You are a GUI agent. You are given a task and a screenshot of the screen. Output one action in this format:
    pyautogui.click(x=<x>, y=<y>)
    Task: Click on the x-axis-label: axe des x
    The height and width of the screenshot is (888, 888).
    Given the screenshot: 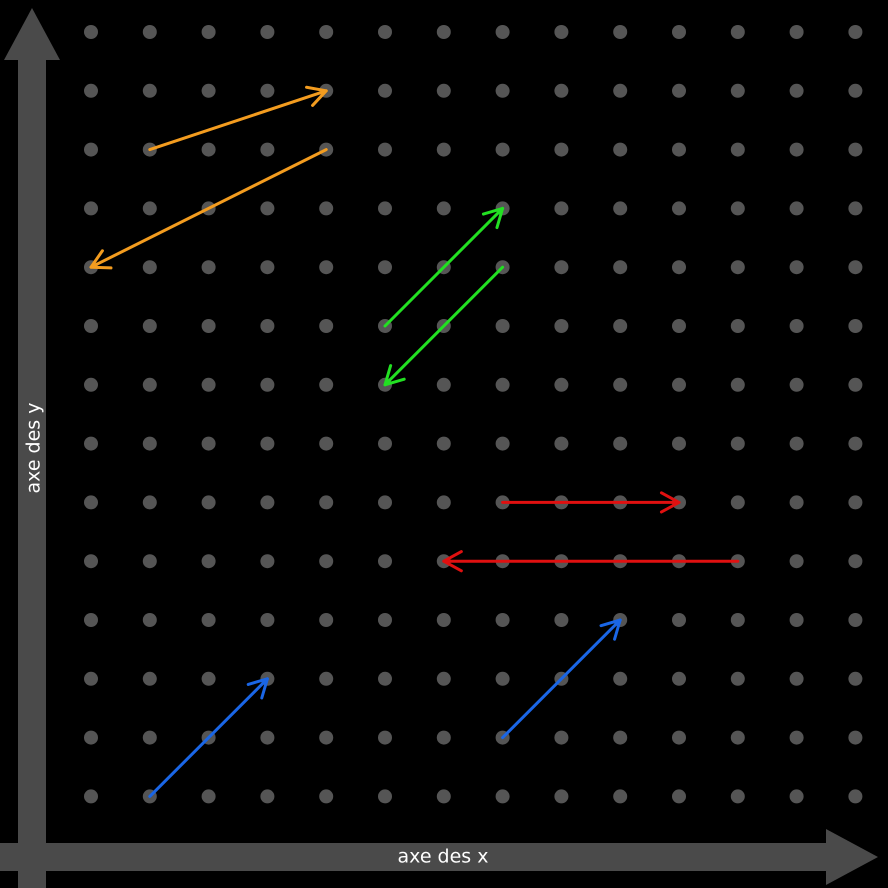 What is the action you would take?
    pyautogui.click(x=443, y=857)
    